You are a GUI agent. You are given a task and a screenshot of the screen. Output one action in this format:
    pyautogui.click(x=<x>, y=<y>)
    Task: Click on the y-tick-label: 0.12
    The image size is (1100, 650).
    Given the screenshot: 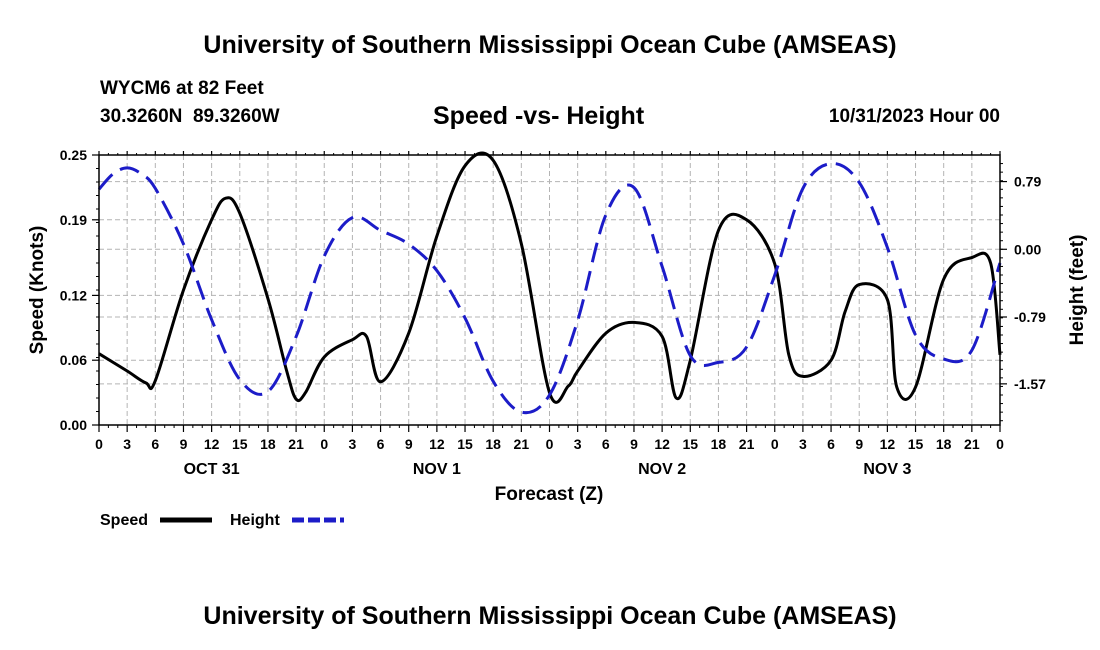 What is the action you would take?
    pyautogui.click(x=73, y=295)
    